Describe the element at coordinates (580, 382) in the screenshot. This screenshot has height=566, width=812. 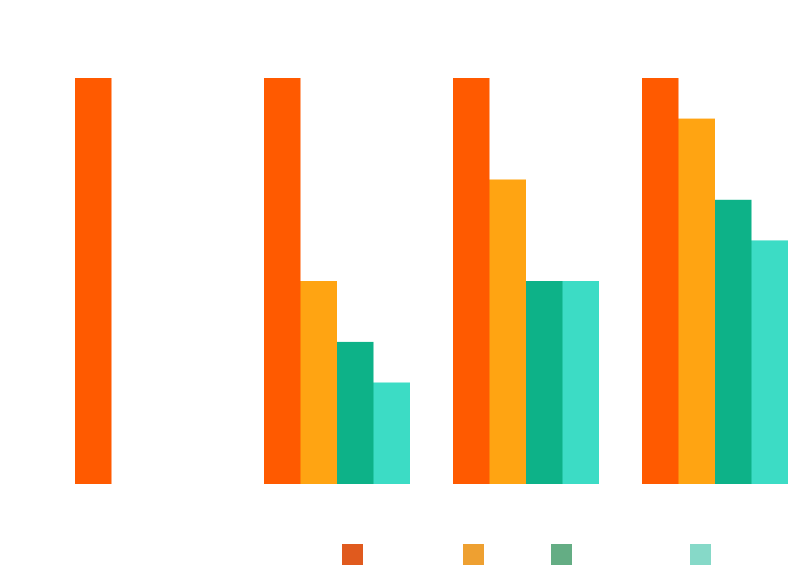
I see `bar-group3-series4` at that location.